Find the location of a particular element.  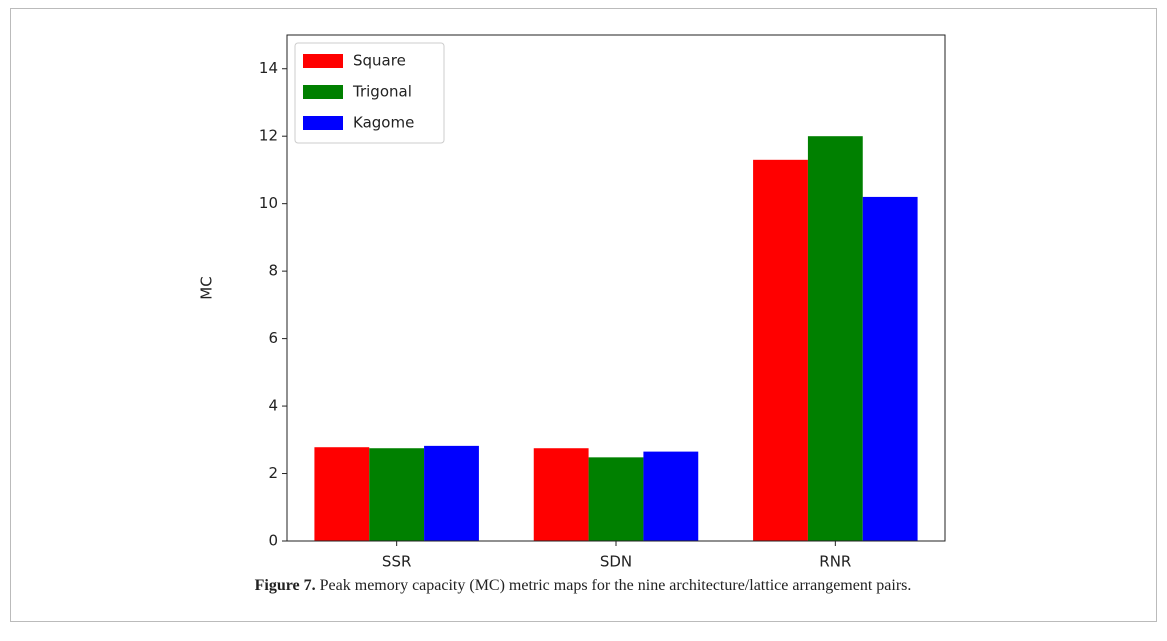

y-tick-label: 8 is located at coordinates (273, 271).